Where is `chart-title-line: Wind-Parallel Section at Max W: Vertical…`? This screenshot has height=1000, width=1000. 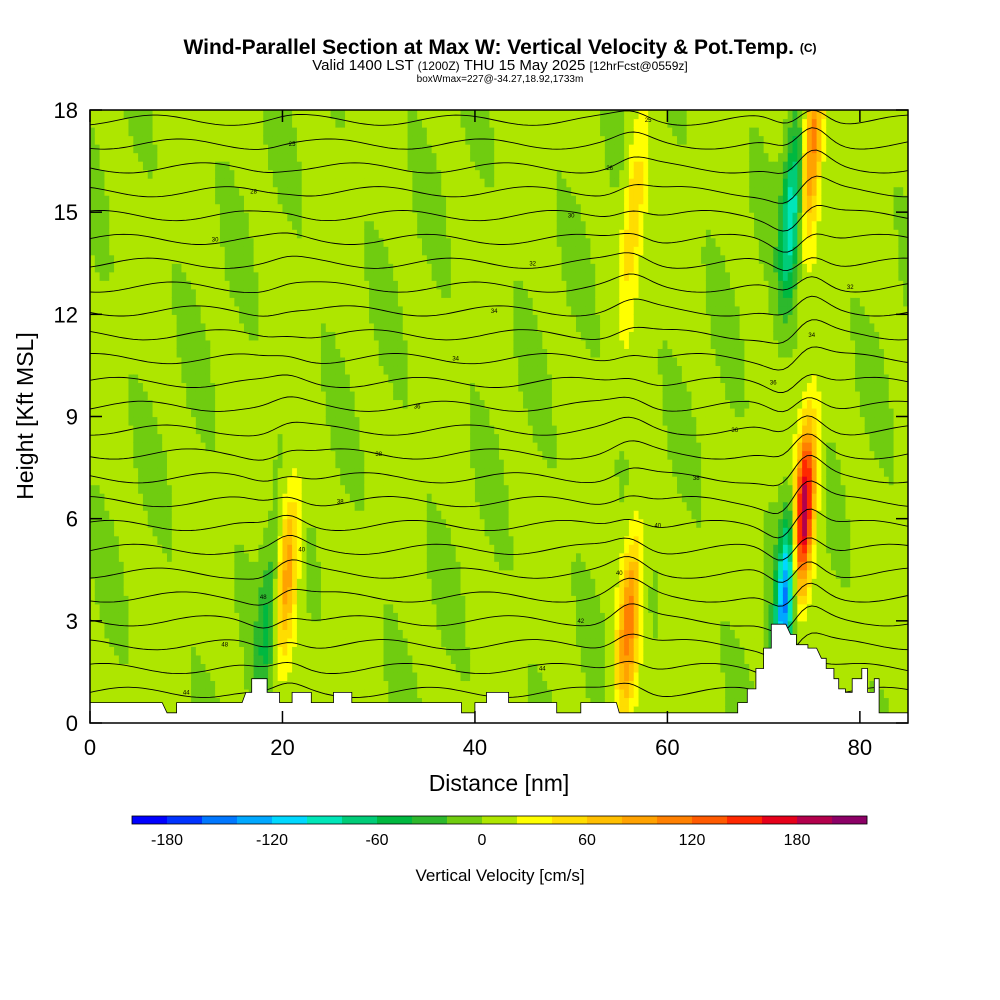
chart-title-line: Wind-Parallel Section at Max W: Vertical… is located at coordinates (500, 48).